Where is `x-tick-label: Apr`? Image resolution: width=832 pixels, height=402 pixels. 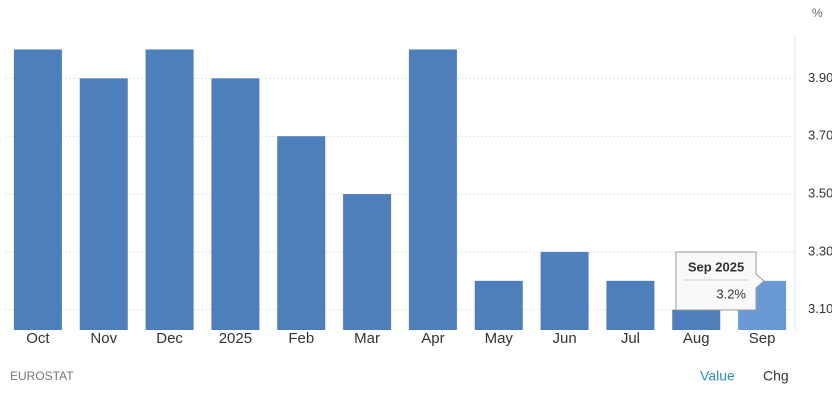
x-tick-label: Apr is located at coordinates (432, 338).